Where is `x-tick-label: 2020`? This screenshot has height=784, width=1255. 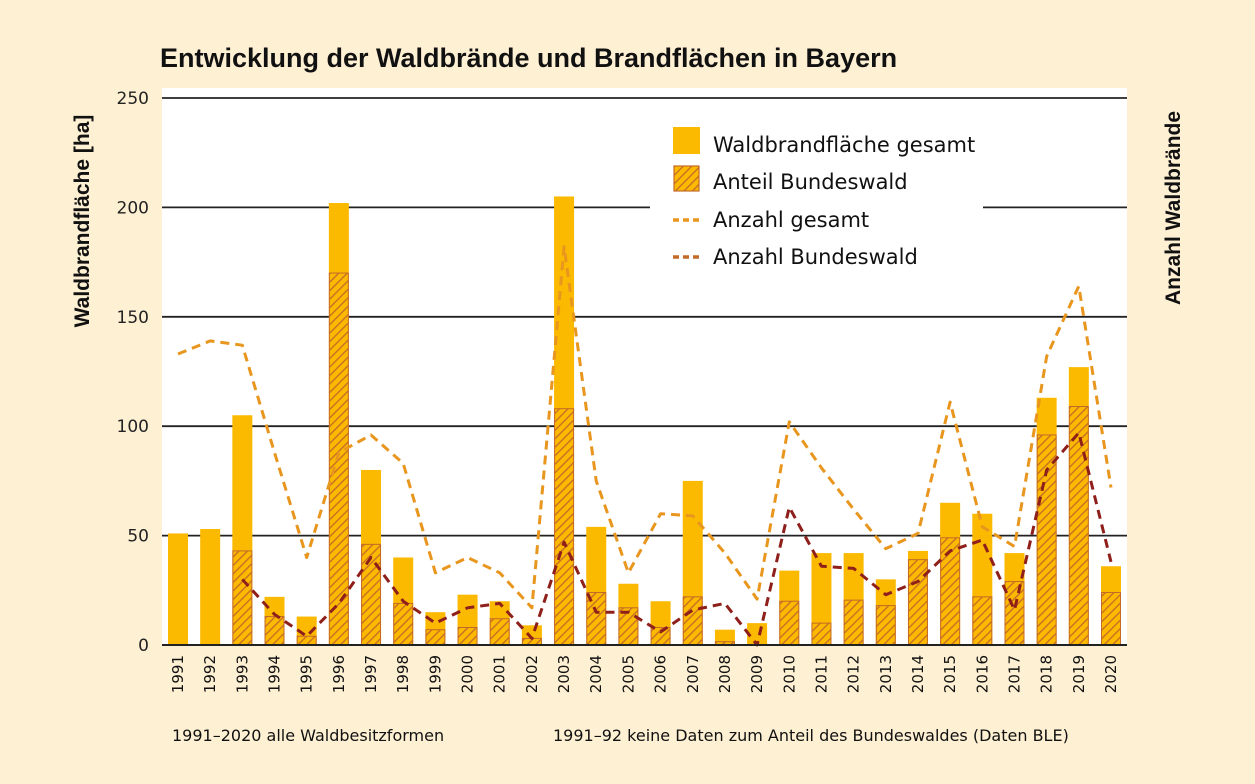
x-tick-label: 2020 is located at coordinates (1111, 674).